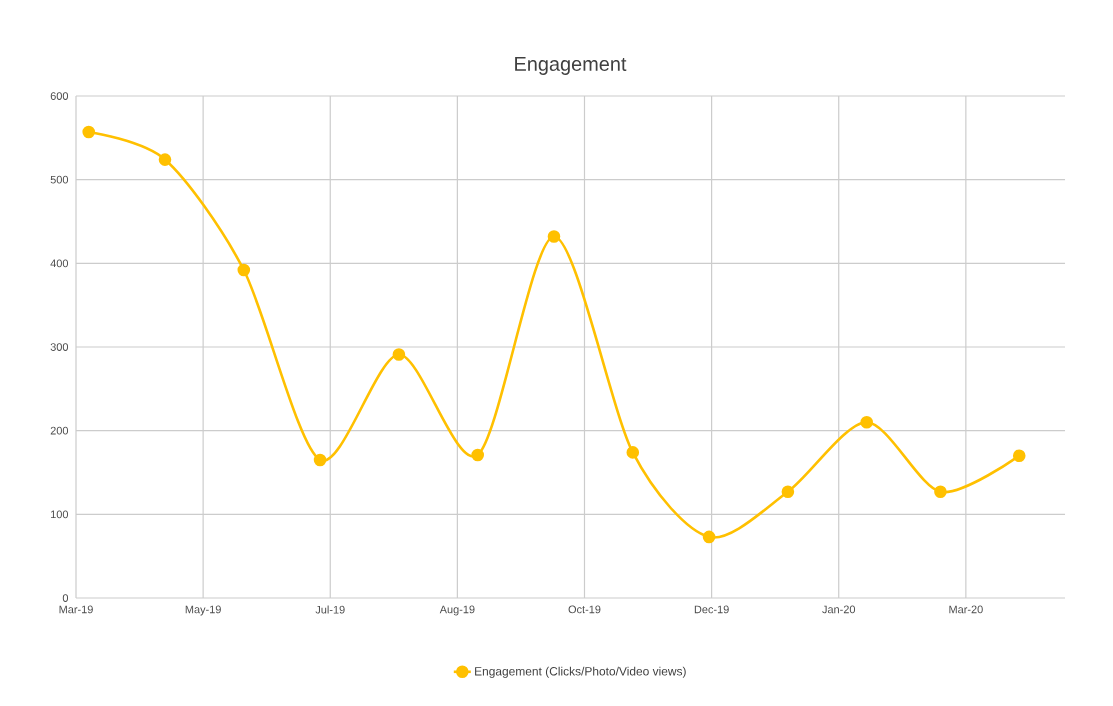 The height and width of the screenshot is (706, 1113). I want to click on x-tick-label: May-19, so click(203, 610).